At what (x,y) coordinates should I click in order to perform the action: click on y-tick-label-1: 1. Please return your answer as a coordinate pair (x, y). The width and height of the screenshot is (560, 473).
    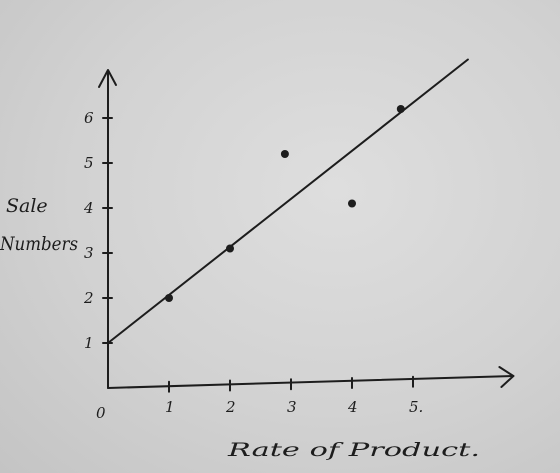
    Looking at the image, I should click on (89, 343).